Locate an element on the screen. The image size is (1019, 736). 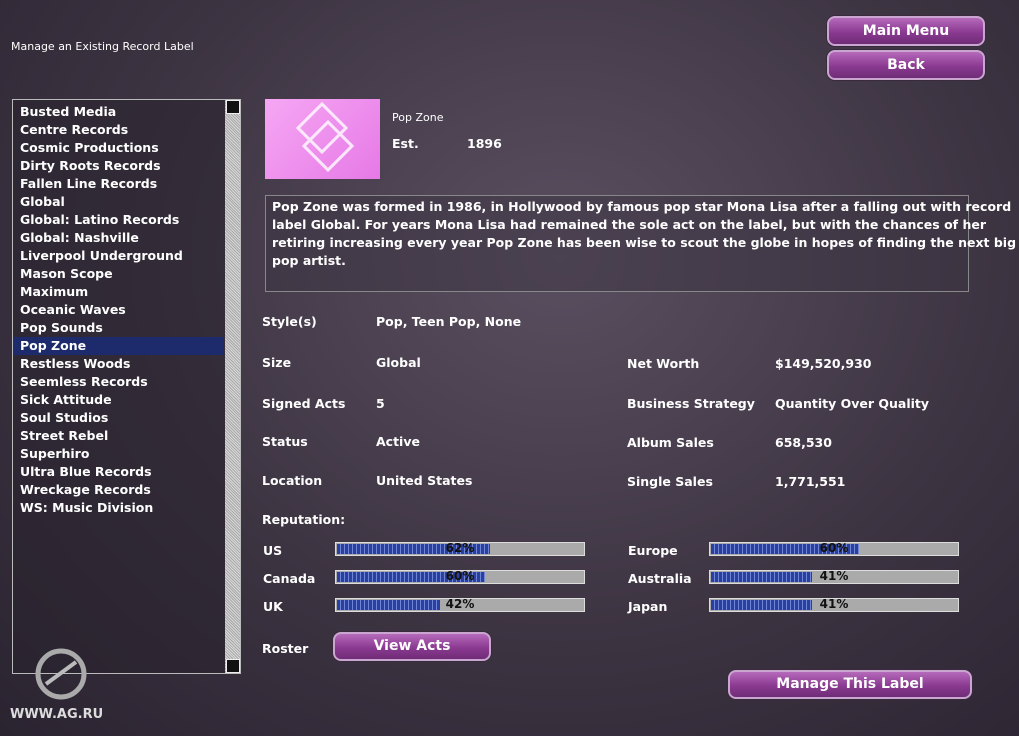
label-item: Oceanic Waves is located at coordinates (73, 309).